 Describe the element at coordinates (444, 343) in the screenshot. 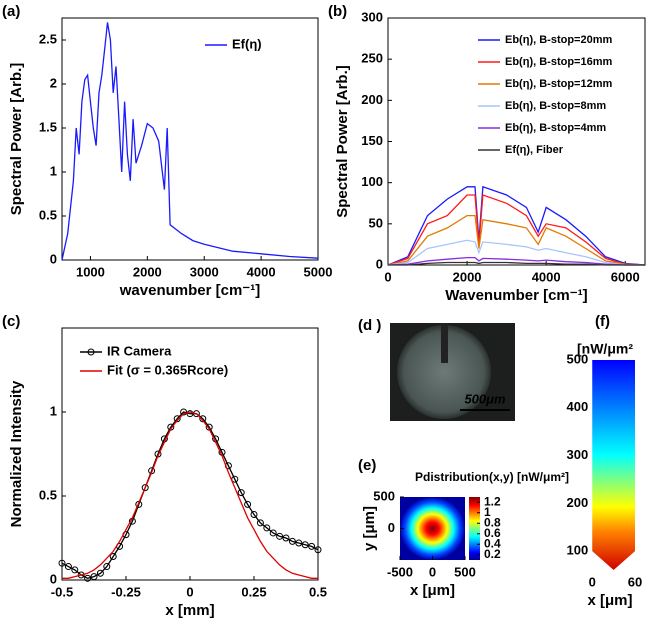

I see `probe` at that location.